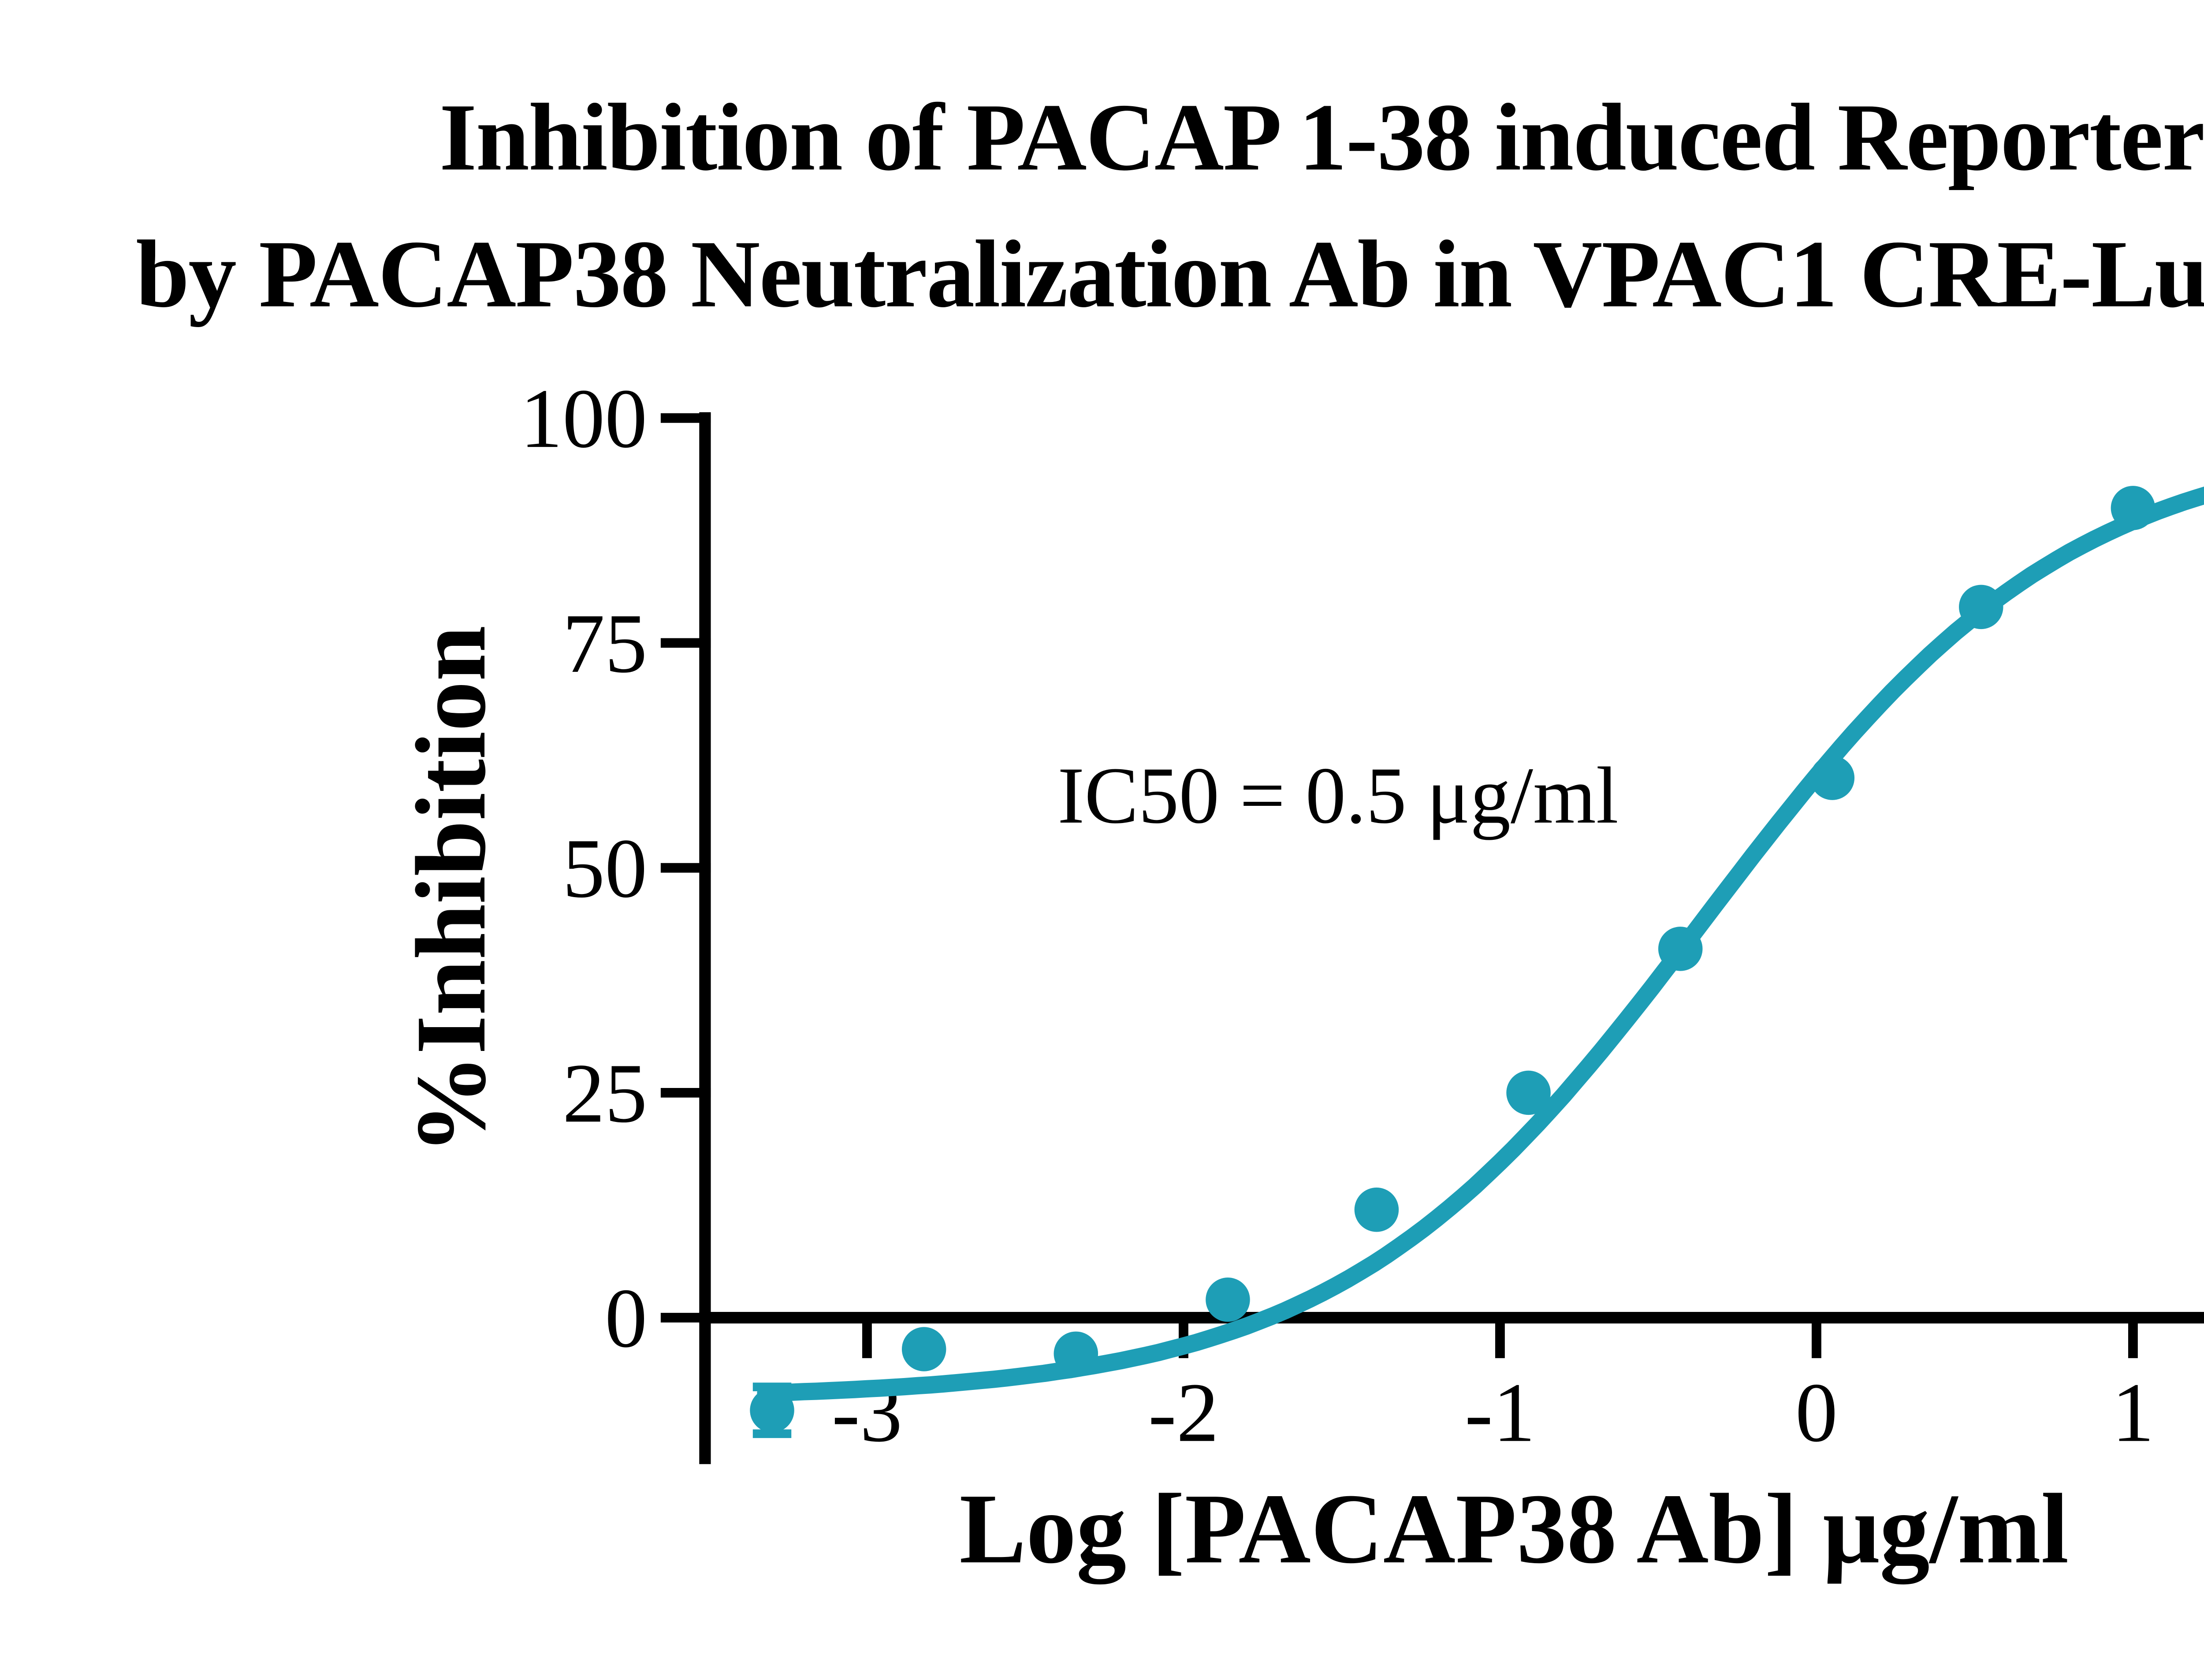 The height and width of the screenshot is (1680, 2204). Describe the element at coordinates (605, 643) in the screenshot. I see `y-tick-label: 75` at that location.